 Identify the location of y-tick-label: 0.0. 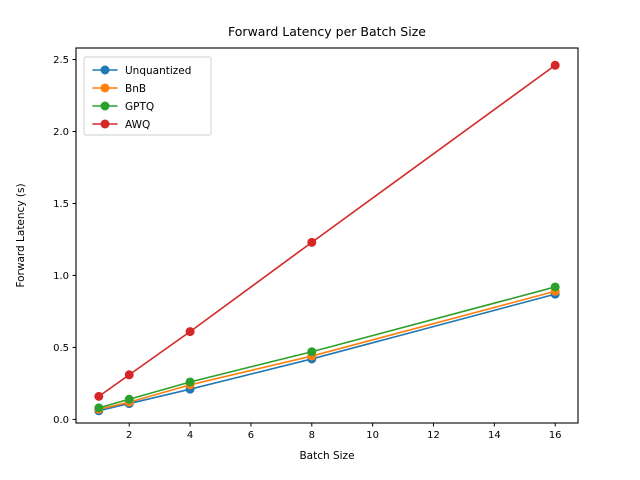
(61, 420).